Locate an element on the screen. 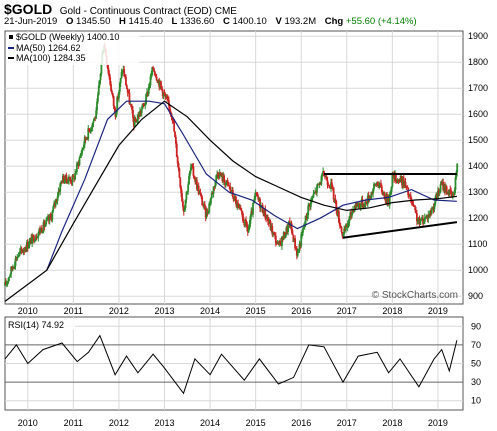 Image resolution: width=497 pixels, height=431 pixels. open-label: O is located at coordinates (70, 21).